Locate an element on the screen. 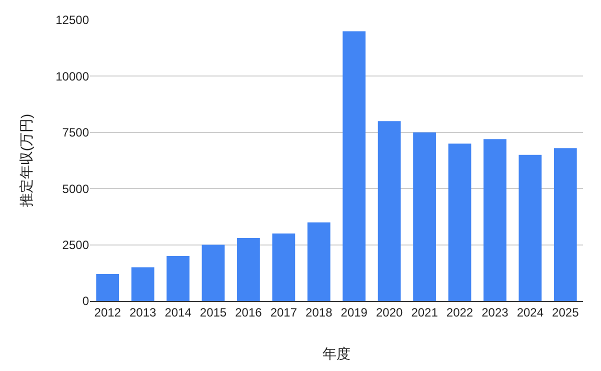 The height and width of the screenshot is (371, 601). x-tick-label: 2018 is located at coordinates (319, 312).